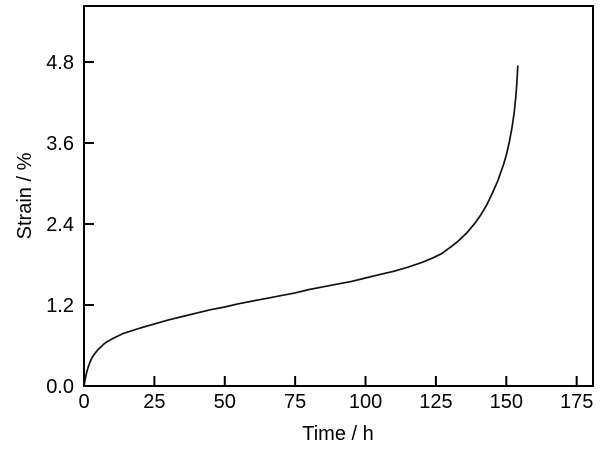 The height and width of the screenshot is (452, 600). Describe the element at coordinates (338, 434) in the screenshot. I see `x-axis-title: Time / h` at that location.